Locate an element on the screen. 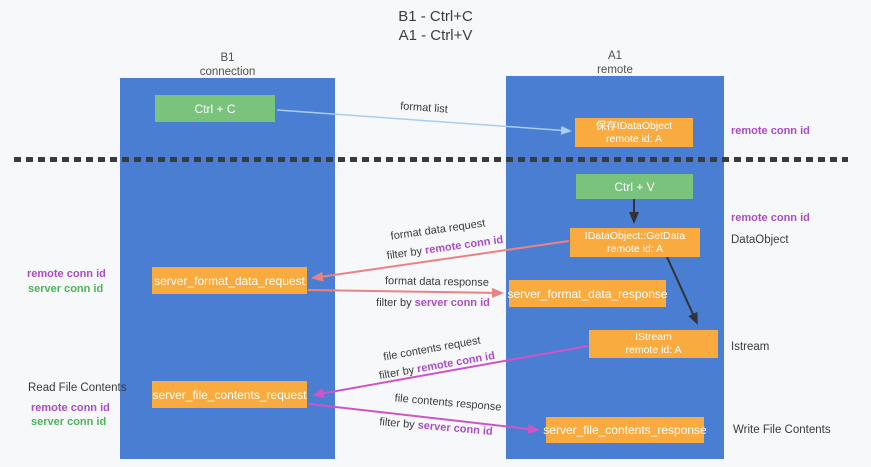  istream-row-label: Istream is located at coordinates (750, 347).